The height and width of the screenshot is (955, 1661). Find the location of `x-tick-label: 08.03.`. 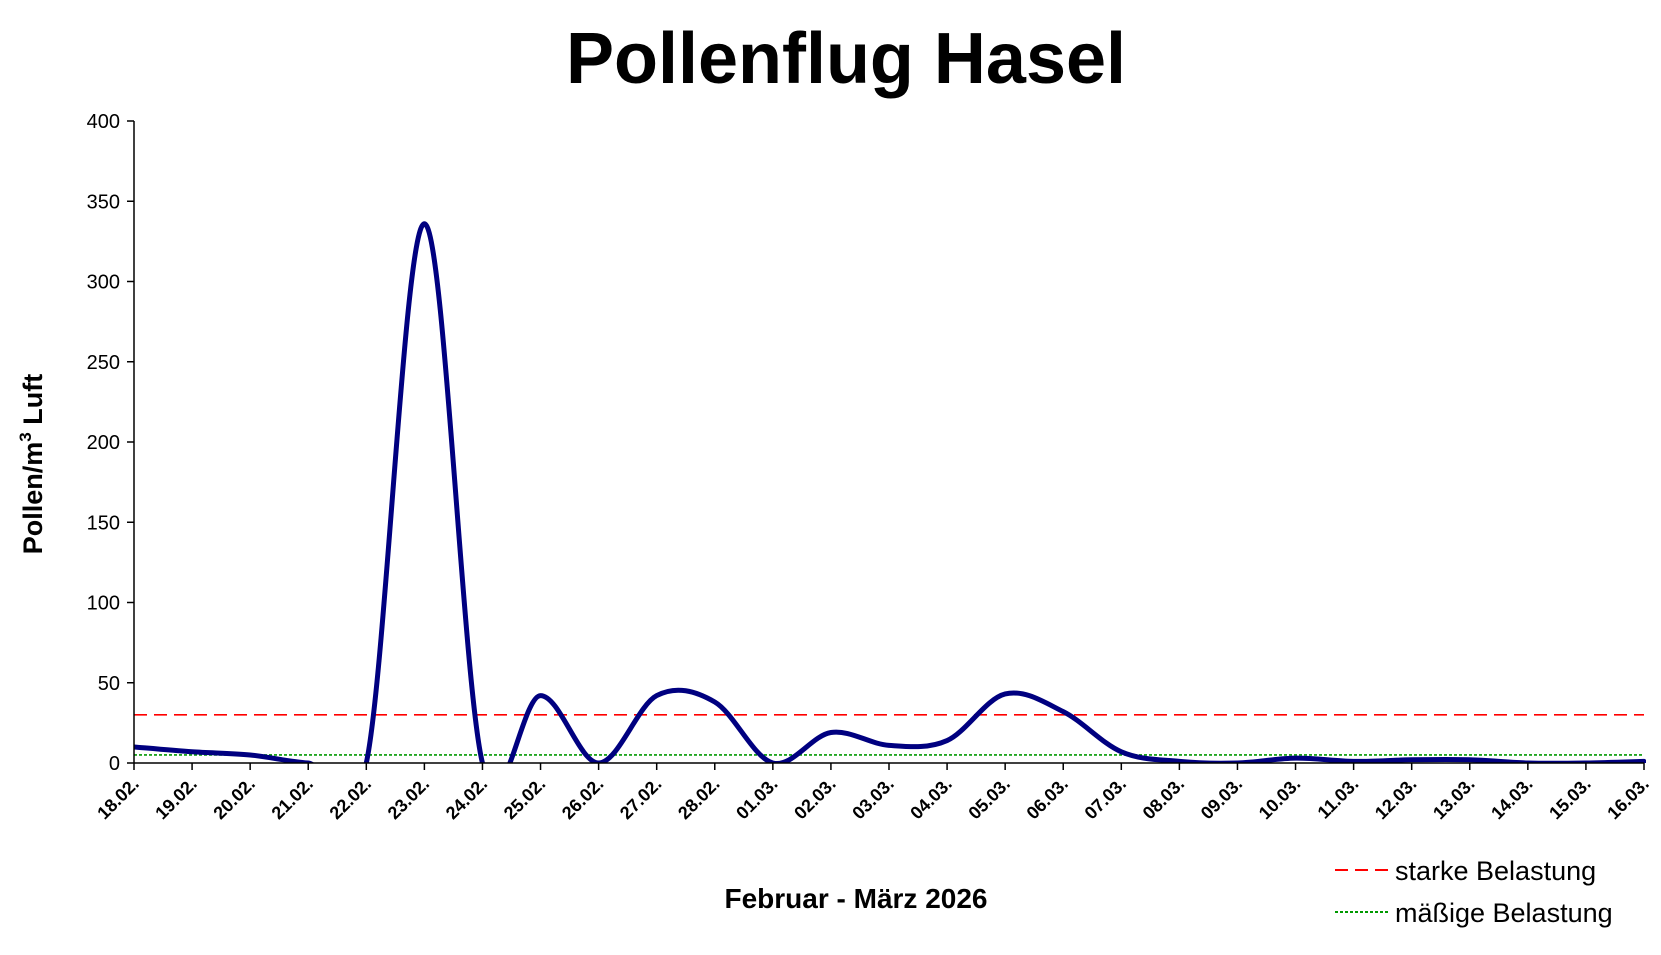

x-tick-label: 08.03. is located at coordinates (1164, 799).